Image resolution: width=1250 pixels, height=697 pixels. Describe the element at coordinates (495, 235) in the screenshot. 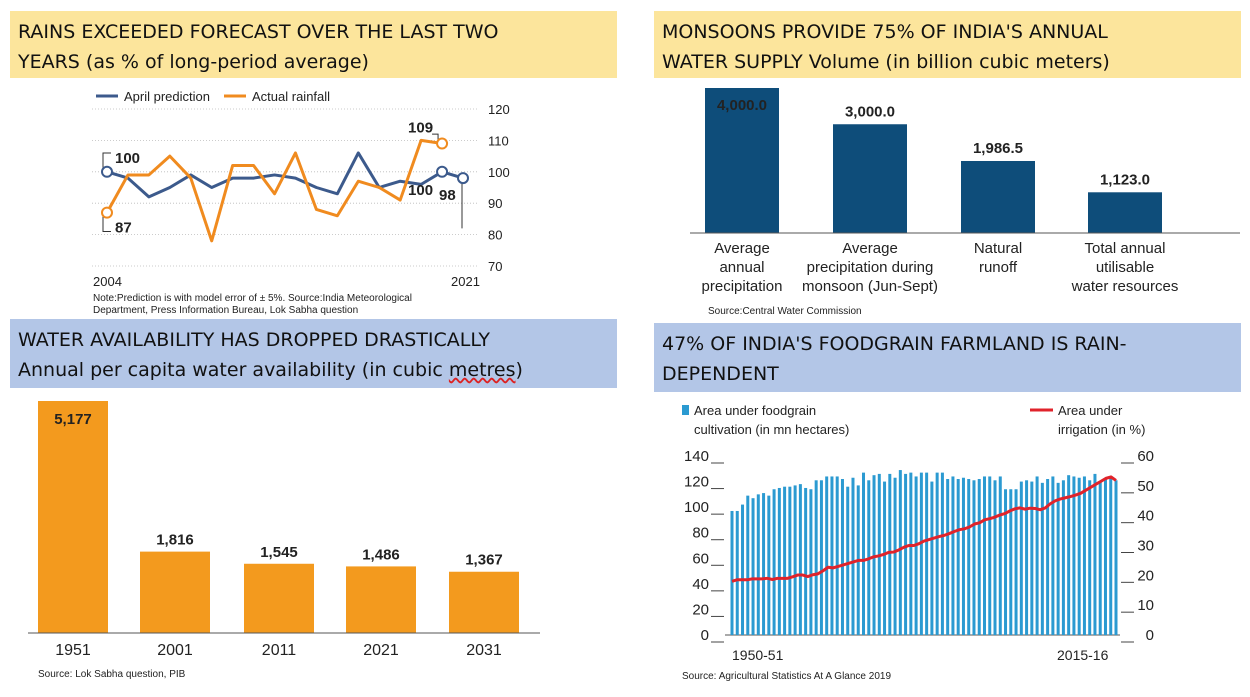

I see `rain-y-tick: 80` at that location.